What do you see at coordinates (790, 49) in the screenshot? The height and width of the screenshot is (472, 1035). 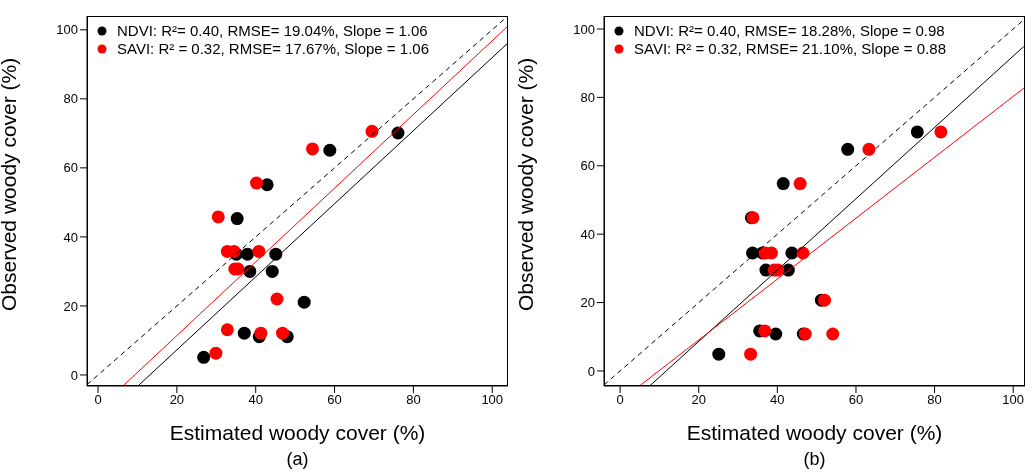 I see `legend-label: SAVI: R² = 0.32, RMSE= 21.10%, Slope = 0.88` at bounding box center [790, 49].